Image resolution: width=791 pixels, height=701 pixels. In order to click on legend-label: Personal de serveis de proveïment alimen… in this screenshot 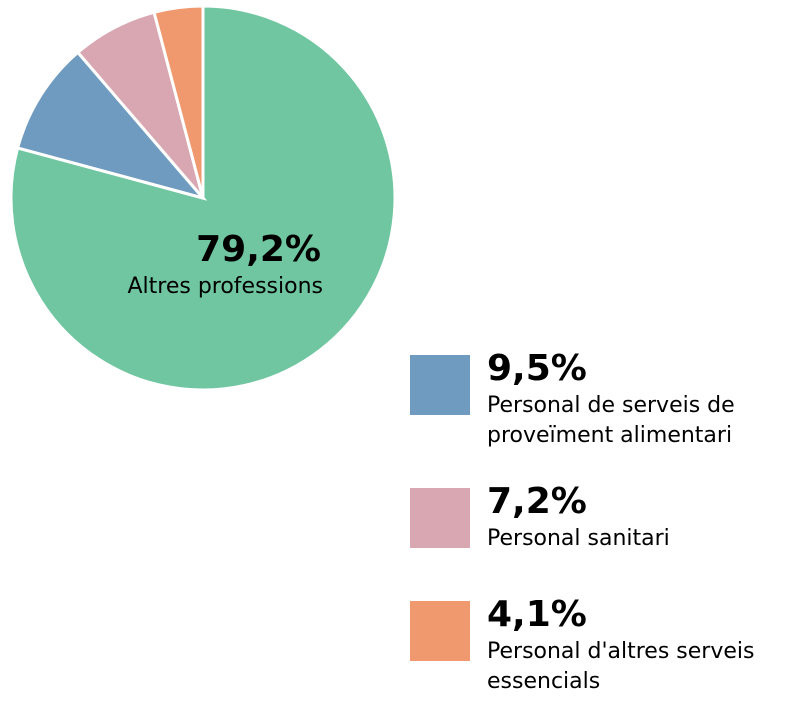, I will do `click(611, 420)`.